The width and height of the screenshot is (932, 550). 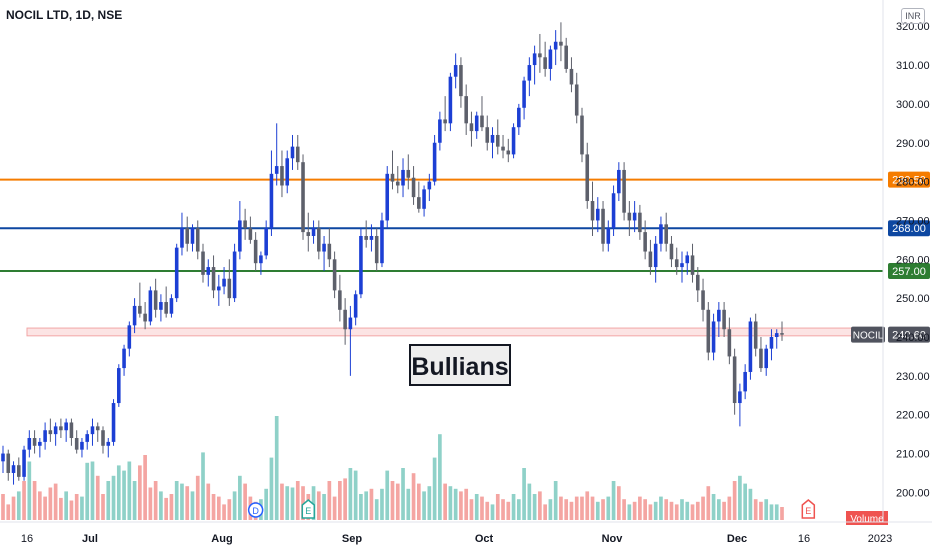 What do you see at coordinates (460, 365) in the screenshot?
I see `bullians-watermark: Bullians` at bounding box center [460, 365].